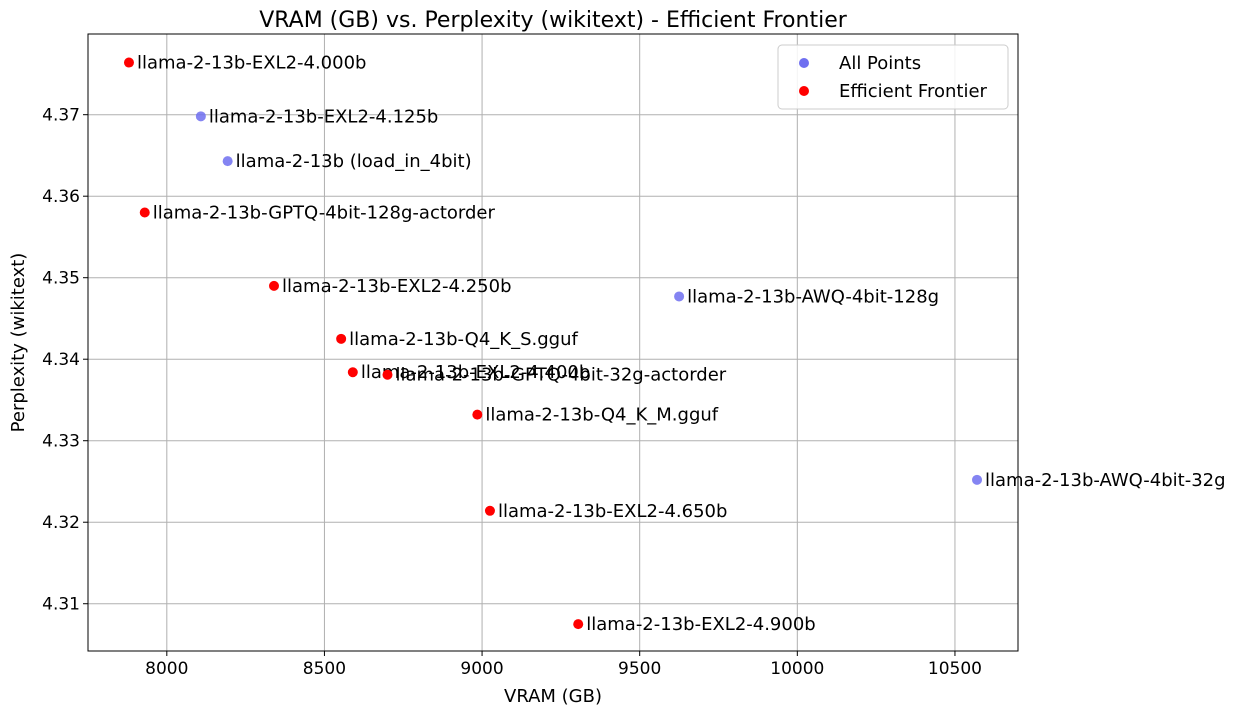 Image resolution: width=1253 pixels, height=715 pixels. Describe the element at coordinates (813, 296) in the screenshot. I see `point-label: llama-2-13b-AWQ-4bit-128g` at that location.